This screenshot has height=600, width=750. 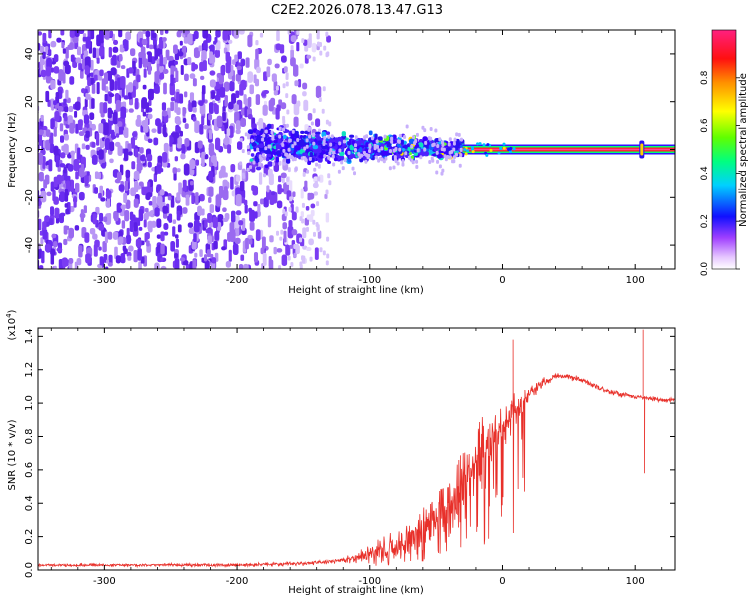 What do you see at coordinates (568, 149) in the screenshot?
I see `carrier-peak-line` at bounding box center [568, 149].